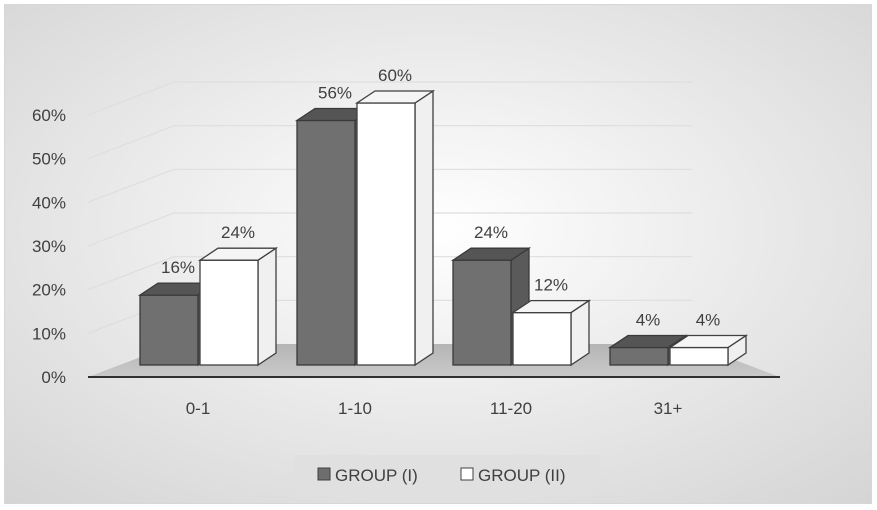  What do you see at coordinates (49, 246) in the screenshot?
I see `y-tick-label: 30%` at bounding box center [49, 246].